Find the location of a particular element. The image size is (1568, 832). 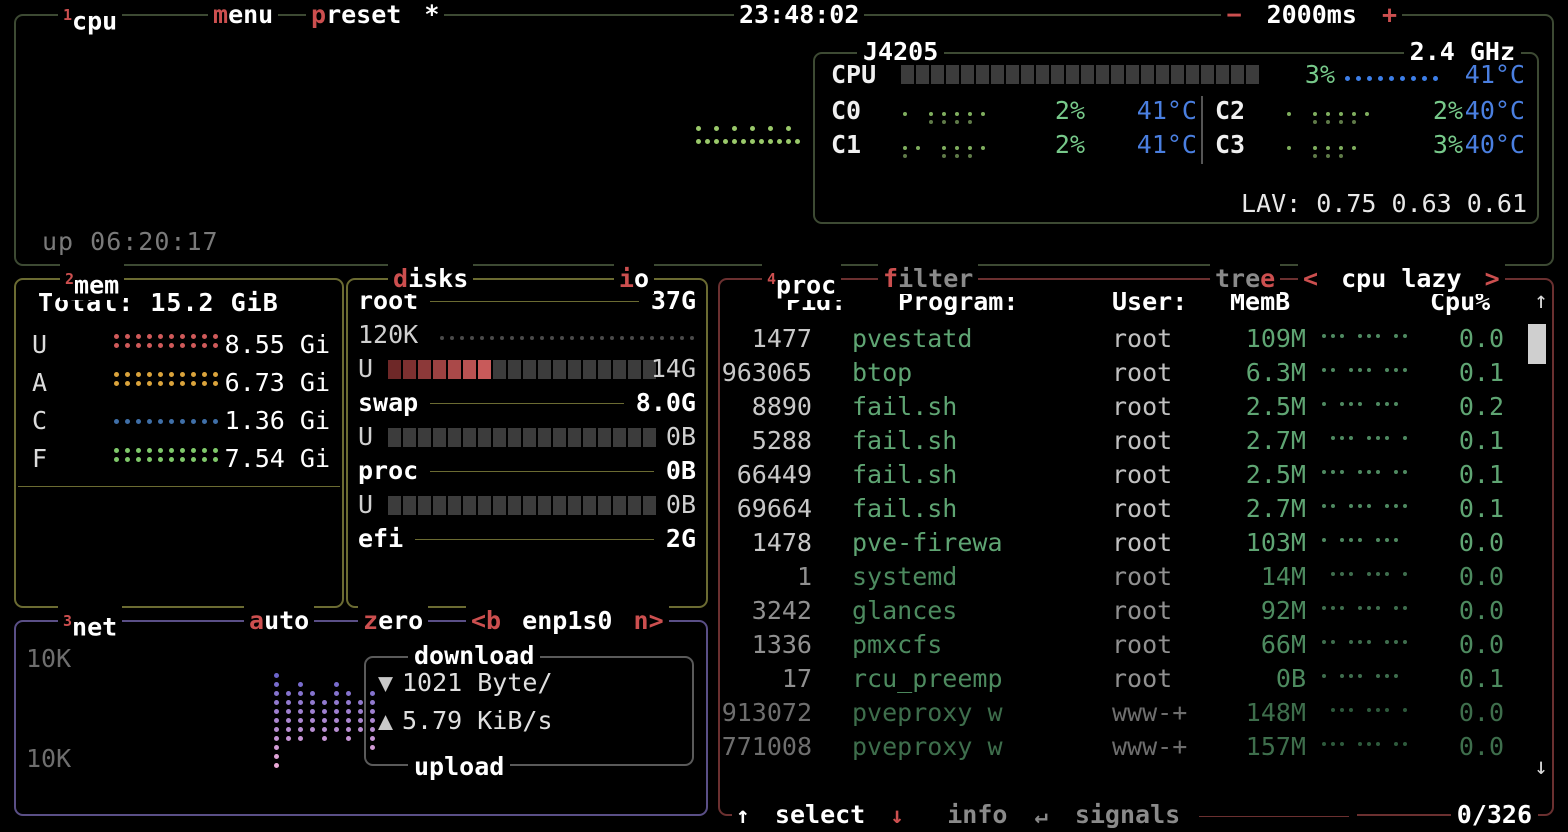

process-row: 1478 pve-firewa root 103M 0.0 is located at coordinates (1136, 543).